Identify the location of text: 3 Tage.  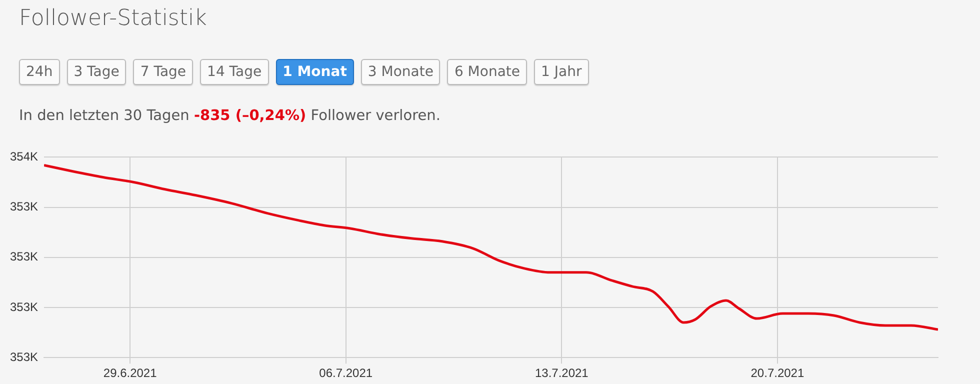
(96, 72).